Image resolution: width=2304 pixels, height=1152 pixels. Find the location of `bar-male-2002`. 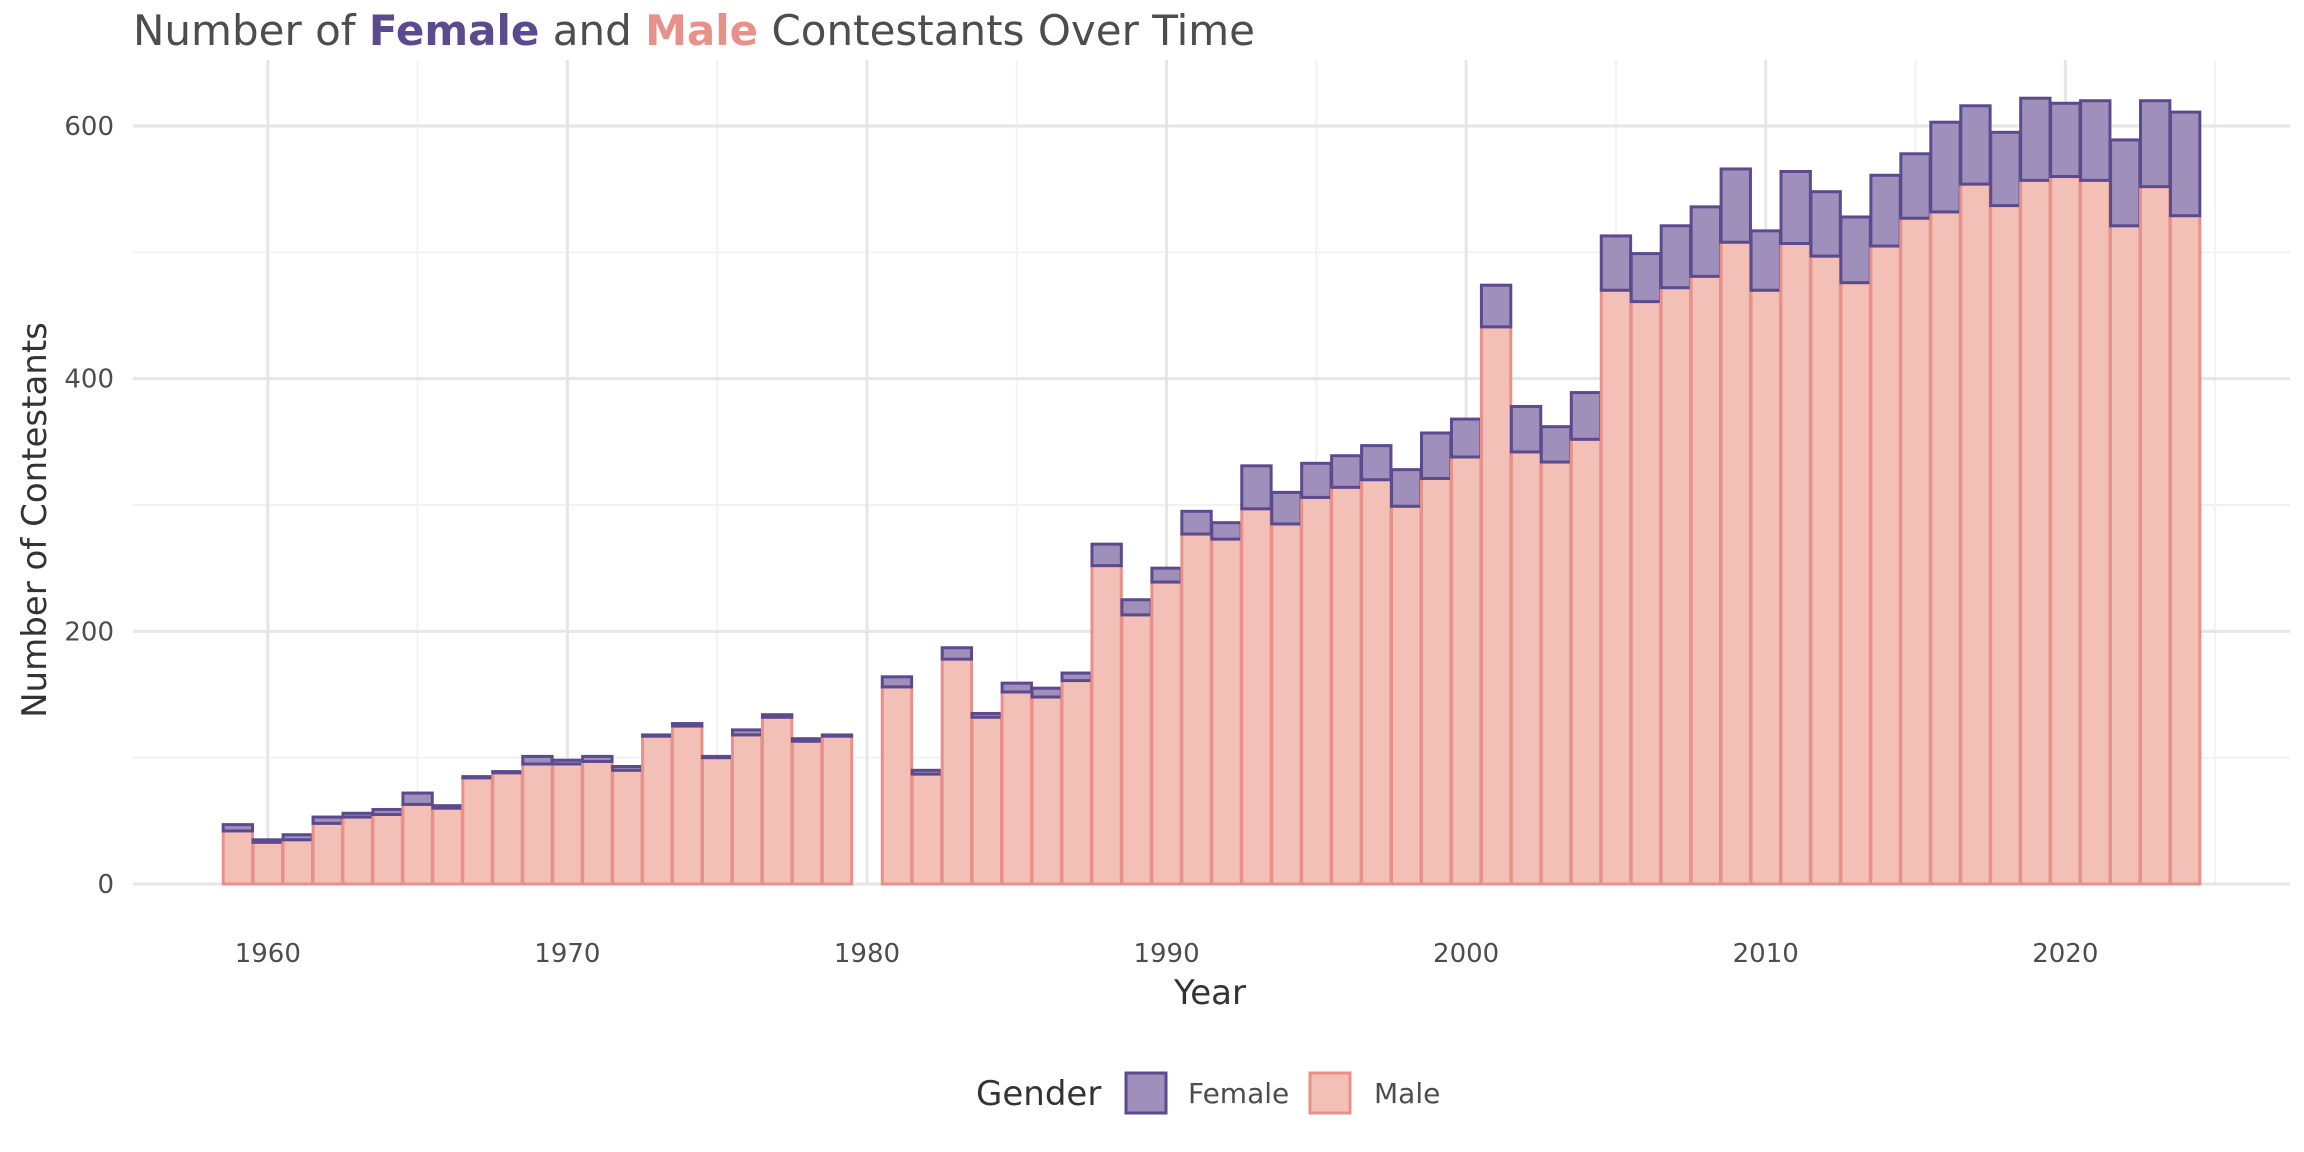

bar-male-2002 is located at coordinates (1526, 668).